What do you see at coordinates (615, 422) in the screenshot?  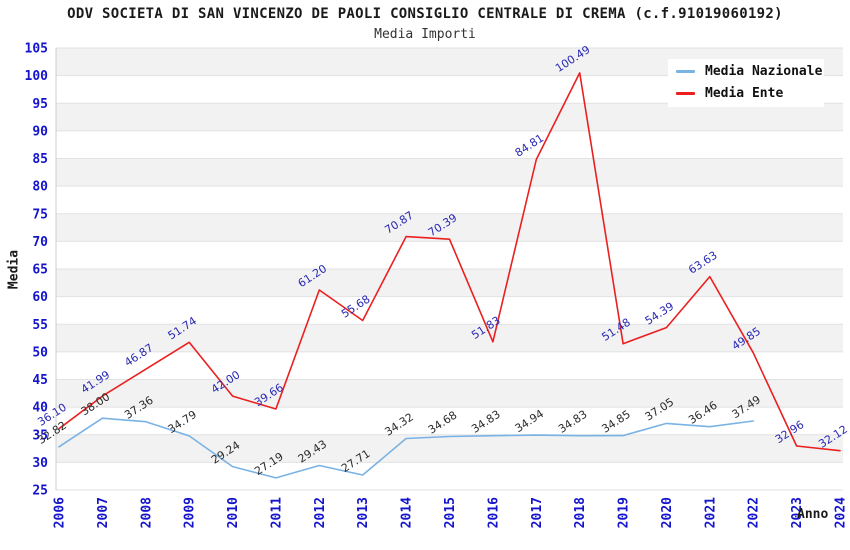 I see `data-label: 34.85` at bounding box center [615, 422].